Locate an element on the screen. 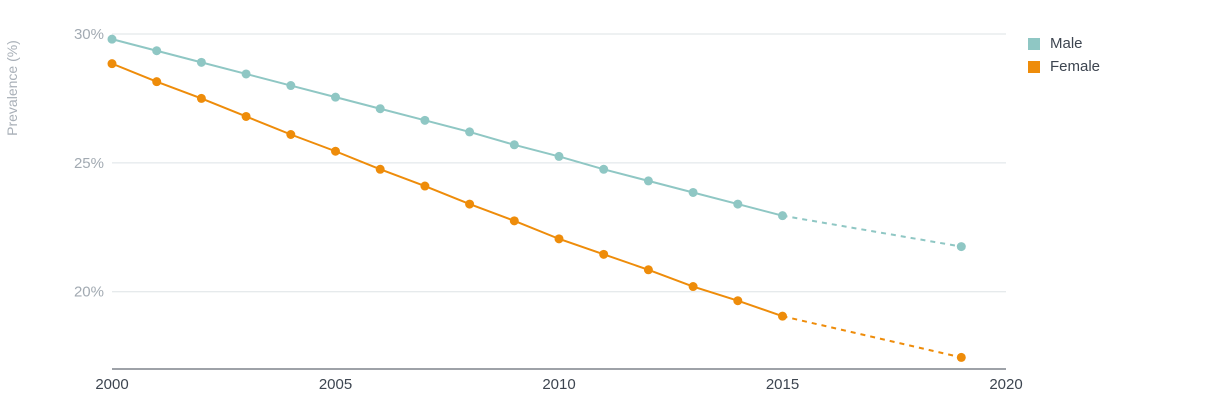 Image resolution: width=1230 pixels, height=402 pixels. legend-label-female: Female is located at coordinates (1075, 66).